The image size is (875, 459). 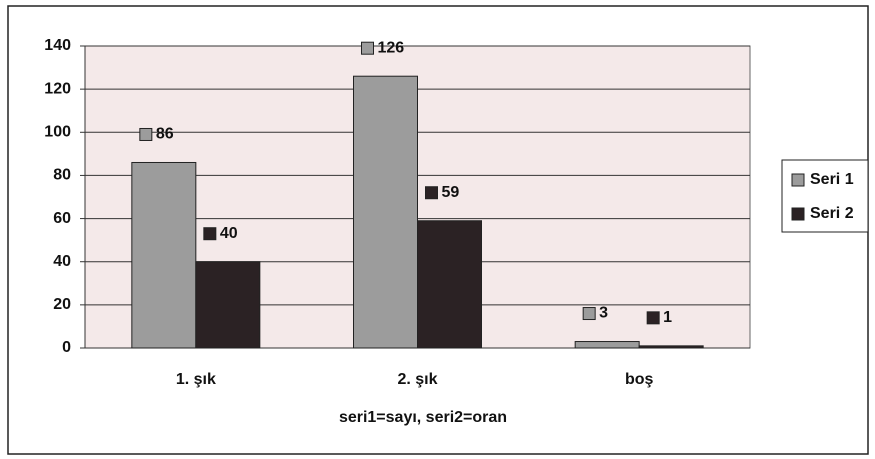 What do you see at coordinates (417, 379) in the screenshot?
I see `x-tick-label: 2. şık` at bounding box center [417, 379].